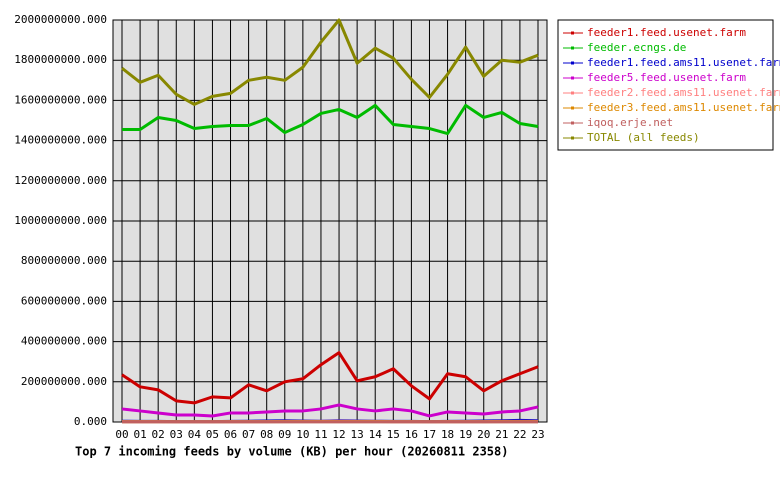 This screenshot has width=780, height=484. What do you see at coordinates (683, 62) in the screenshot?
I see `legend-label: feeder1.feed.ams11.usenet.farm` at bounding box center [683, 62].